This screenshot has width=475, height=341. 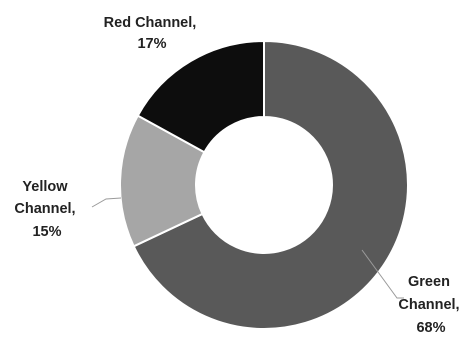 What do you see at coordinates (150, 23) in the screenshot?
I see `label-red-name: Red Channel,` at bounding box center [150, 23].